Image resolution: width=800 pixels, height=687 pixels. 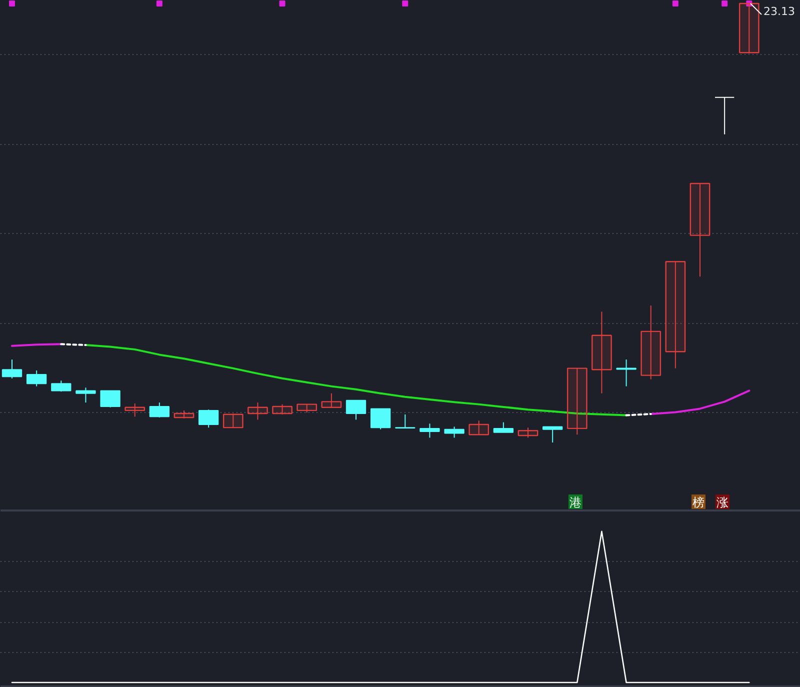 What do you see at coordinates (722, 503) in the screenshot?
I see `text: 涨` at bounding box center [722, 503].